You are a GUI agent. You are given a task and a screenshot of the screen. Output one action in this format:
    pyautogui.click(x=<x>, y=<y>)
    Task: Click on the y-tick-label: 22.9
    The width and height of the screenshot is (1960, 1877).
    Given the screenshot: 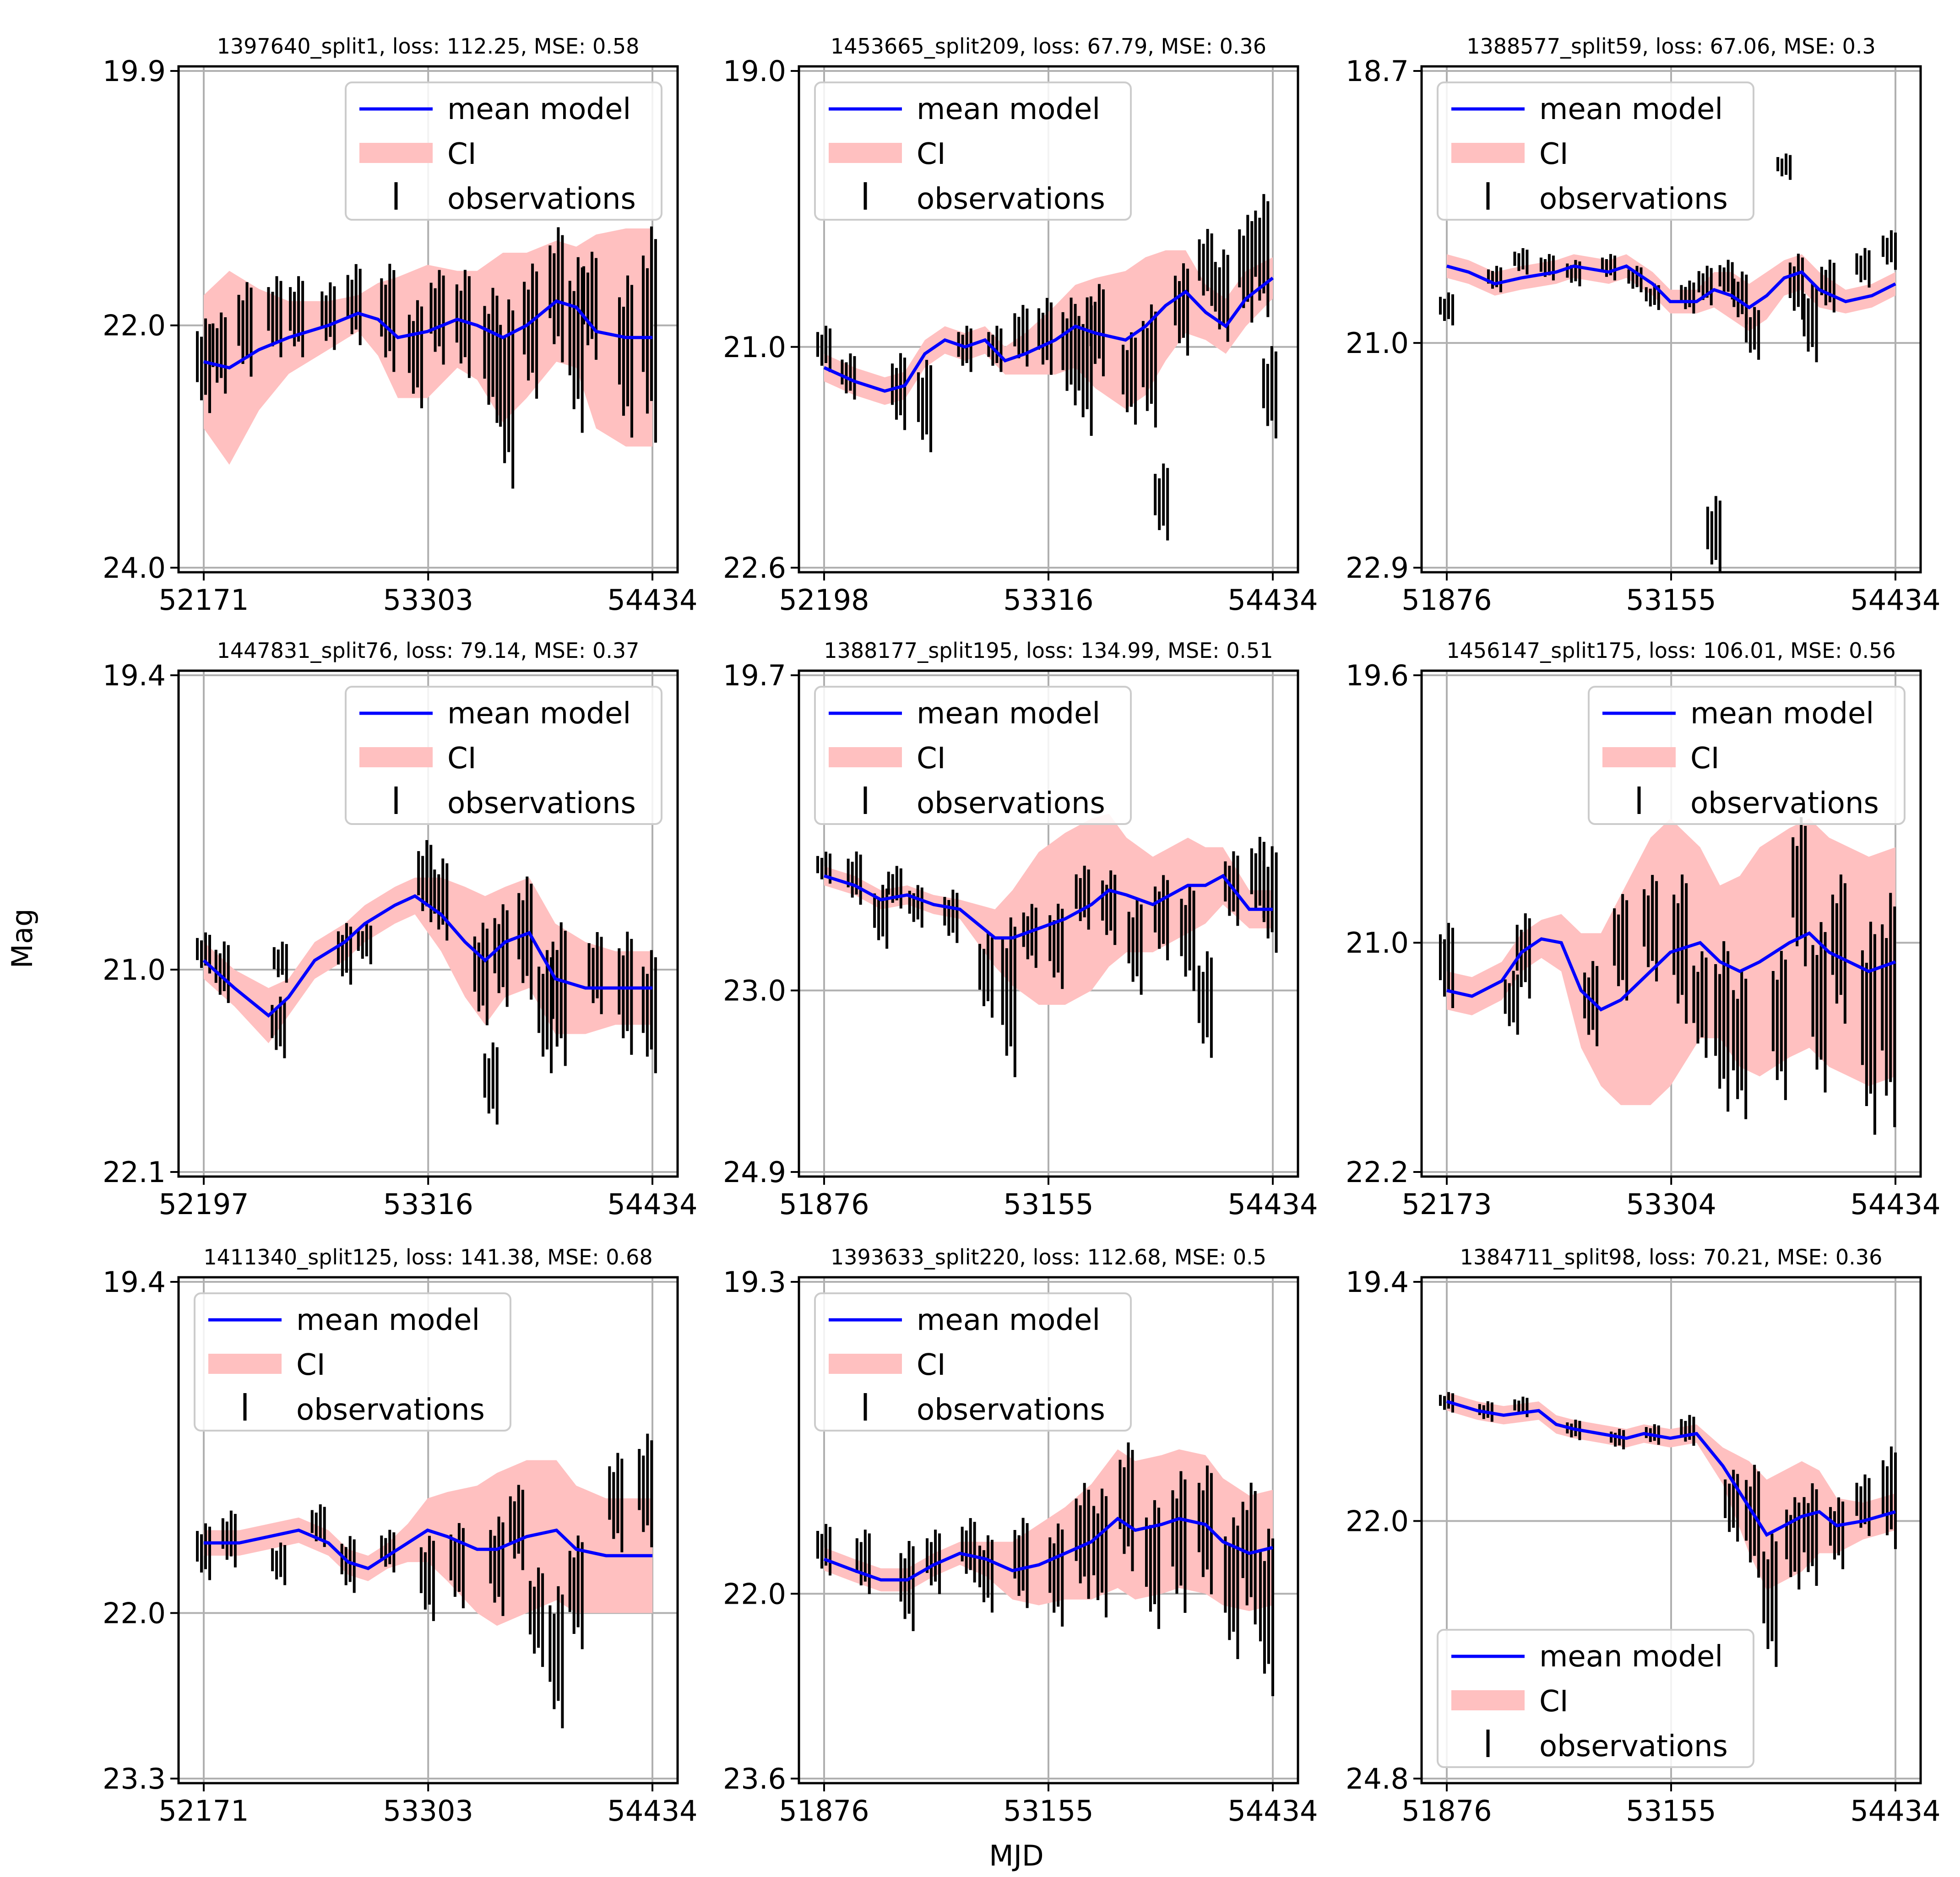 What is the action you would take?
    pyautogui.click(x=1378, y=568)
    